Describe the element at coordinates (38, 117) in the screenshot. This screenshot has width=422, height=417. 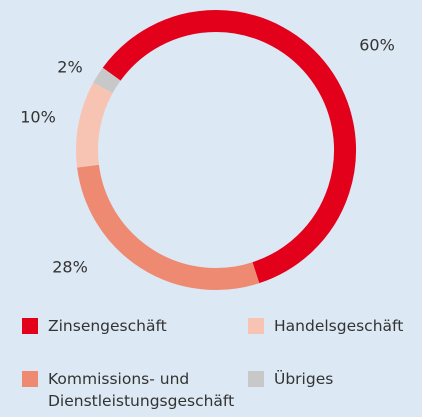
I see `value-label: 10%` at that location.